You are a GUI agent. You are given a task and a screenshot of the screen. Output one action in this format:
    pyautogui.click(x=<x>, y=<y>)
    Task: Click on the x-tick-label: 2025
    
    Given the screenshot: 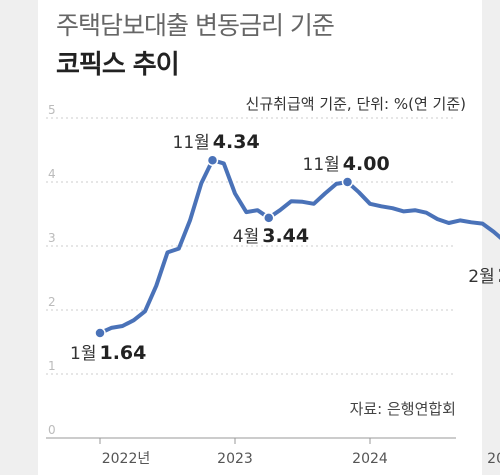 What is the action you would take?
    pyautogui.click(x=493, y=459)
    